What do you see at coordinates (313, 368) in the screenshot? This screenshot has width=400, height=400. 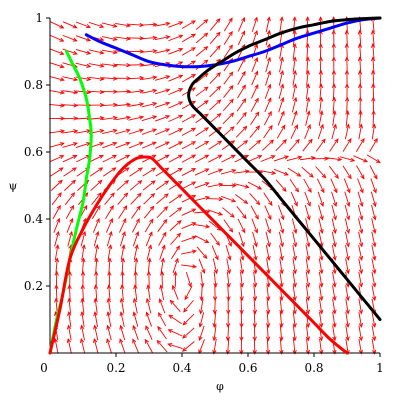 I see `x-tick-label: 0.8` at bounding box center [313, 368].